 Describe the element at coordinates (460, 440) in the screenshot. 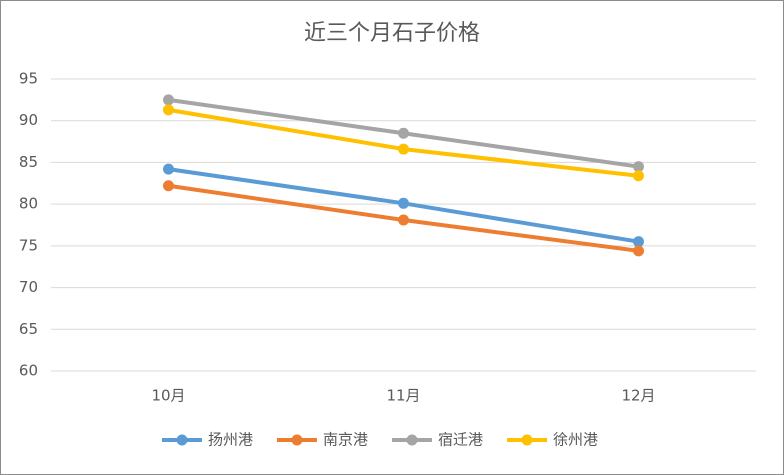

I see `legend-label: 宿迁港` at that location.